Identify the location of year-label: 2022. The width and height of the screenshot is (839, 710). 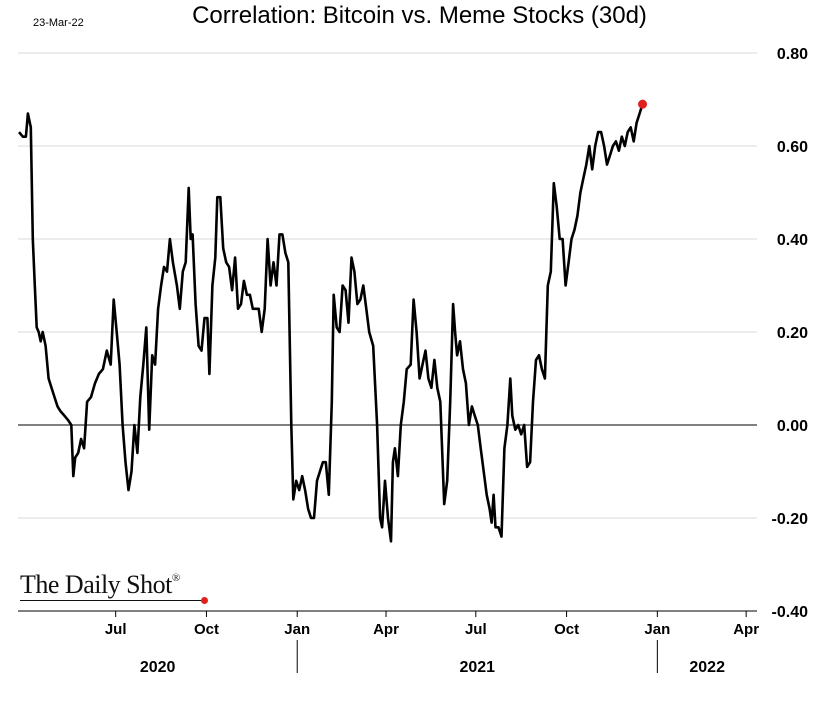
(707, 667).